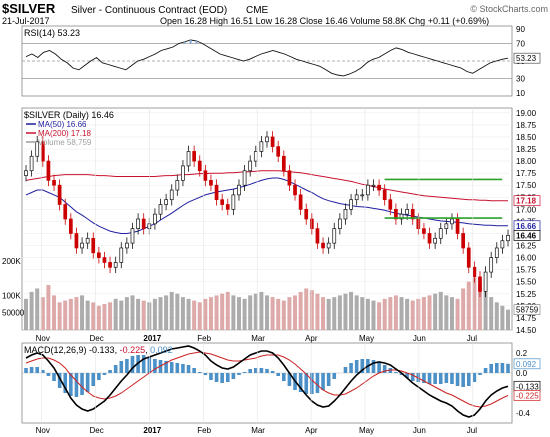 This screenshot has height=437, width=550. Describe the element at coordinates (526, 185) in the screenshot. I see `price-tick-label: 17.50` at that location.